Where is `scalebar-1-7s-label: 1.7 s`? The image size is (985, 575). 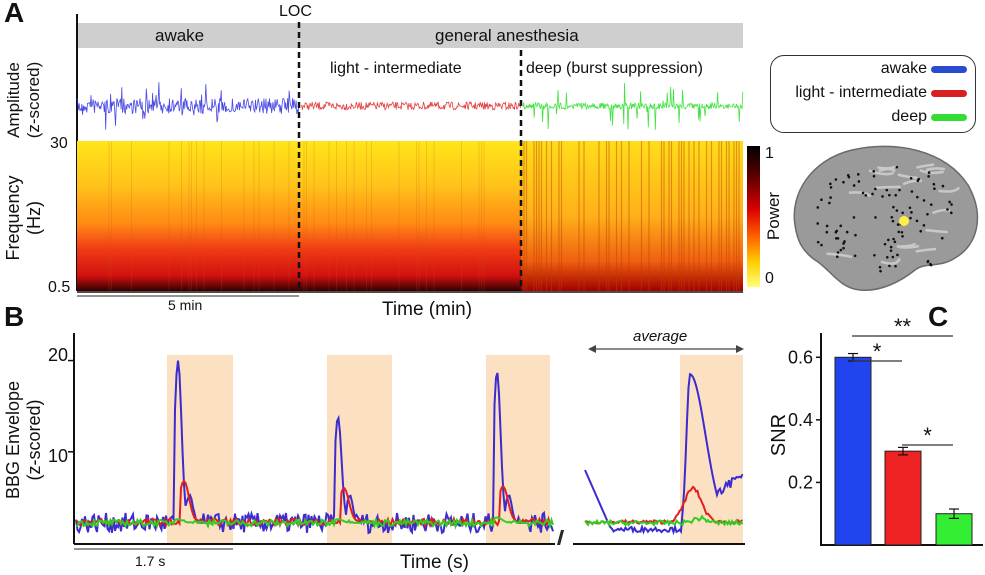 scalebar-1-7s-label: 1.7 s is located at coordinates (150, 561).